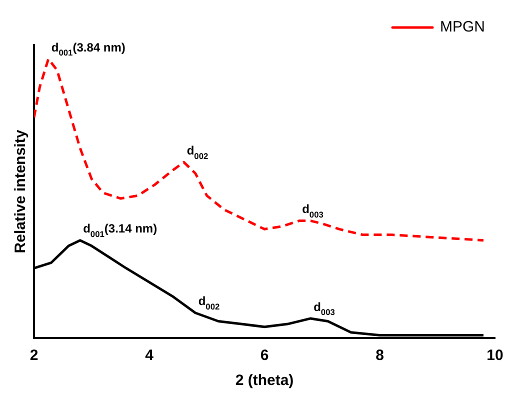 The height and width of the screenshot is (402, 517). I want to click on x-tick-label: 2, so click(34, 355).